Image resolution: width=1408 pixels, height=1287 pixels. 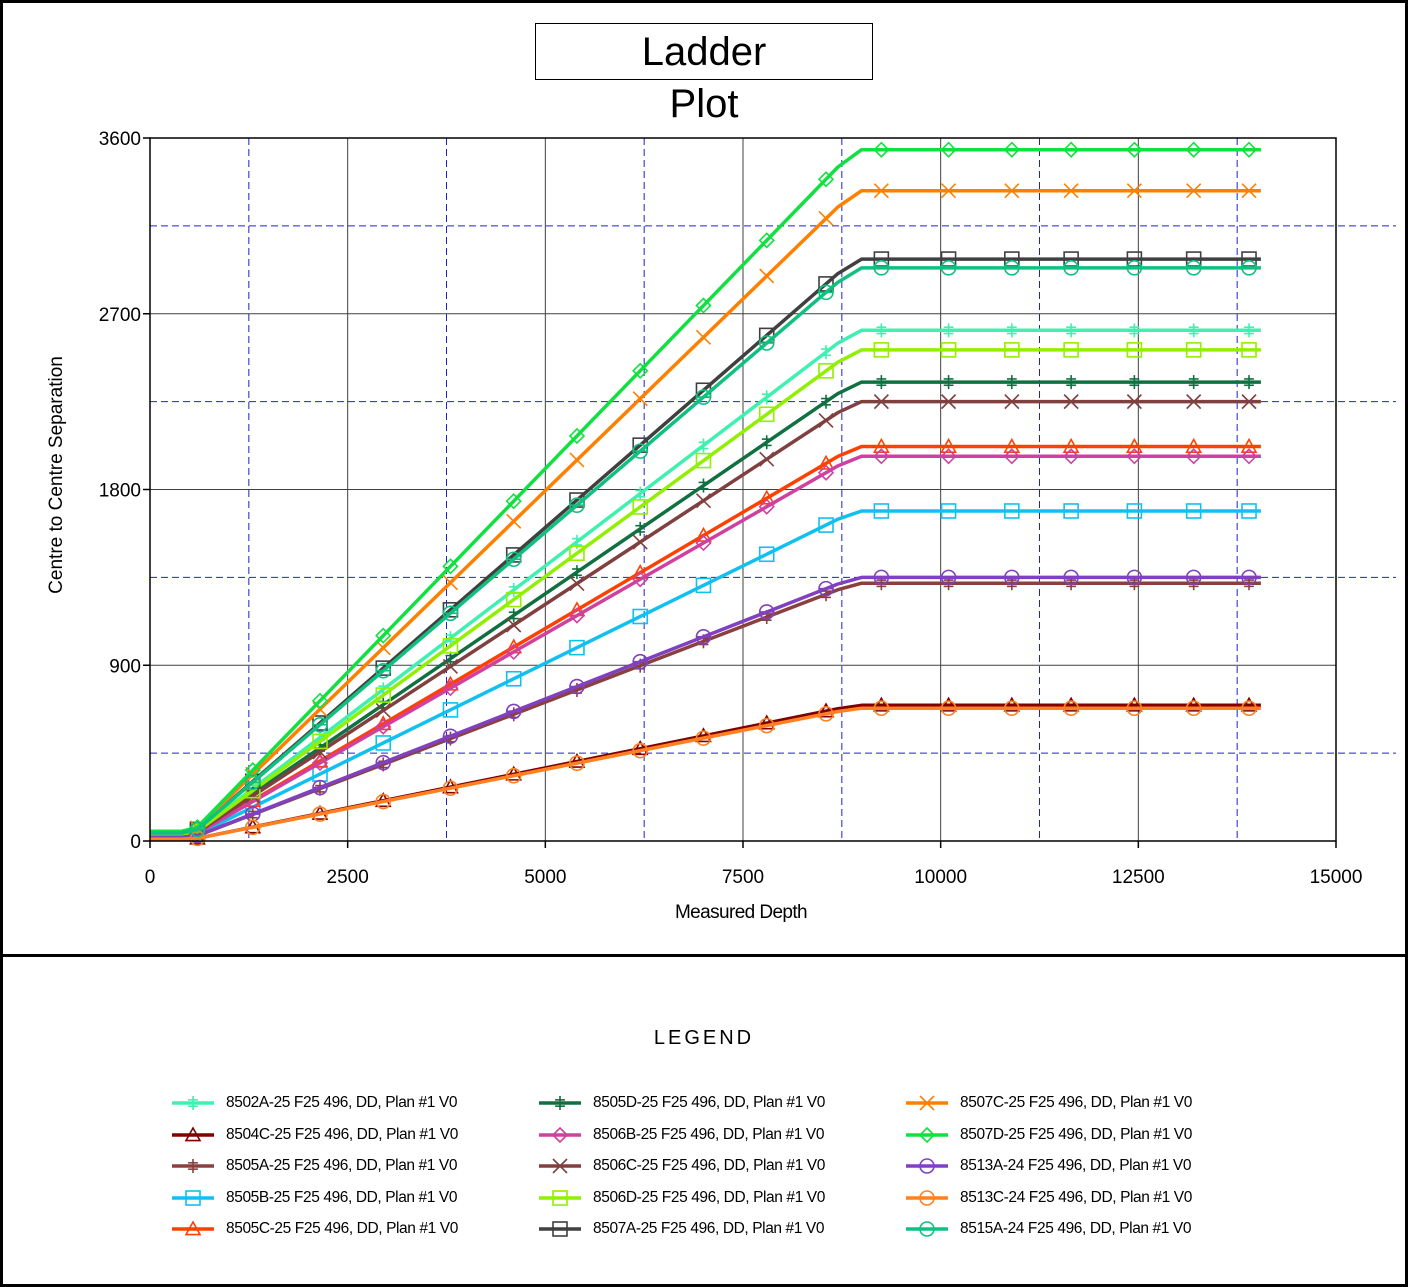 I want to click on x-tick-label: 5000, so click(x=545, y=877).